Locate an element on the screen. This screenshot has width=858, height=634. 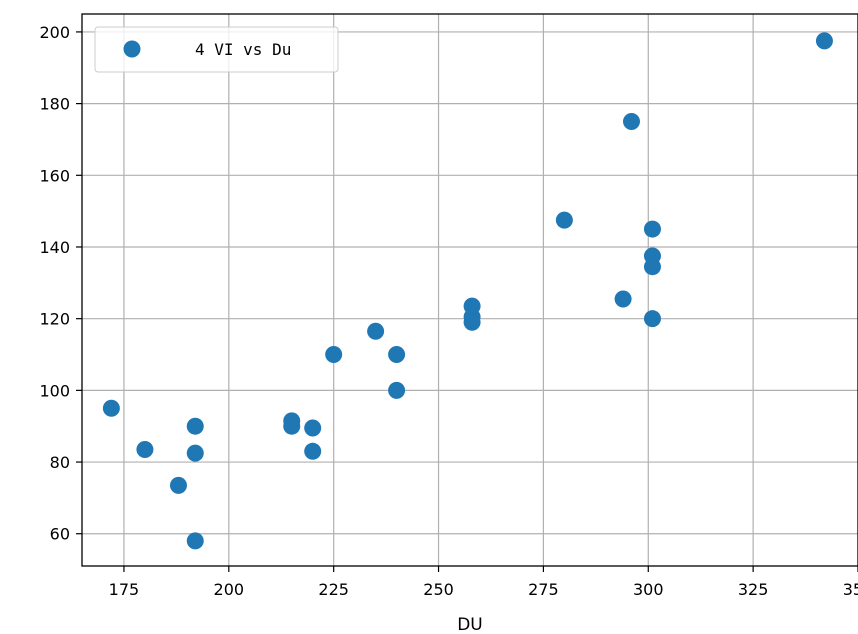
x-tick-label: 275 is located at coordinates (543, 589).